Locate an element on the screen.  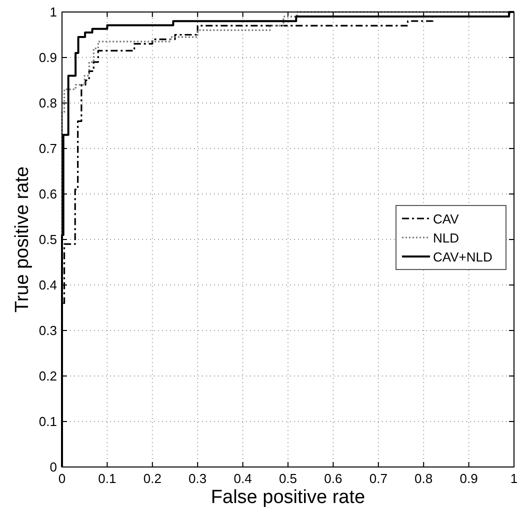
x-tick-label: 0.9 is located at coordinates (469, 478).